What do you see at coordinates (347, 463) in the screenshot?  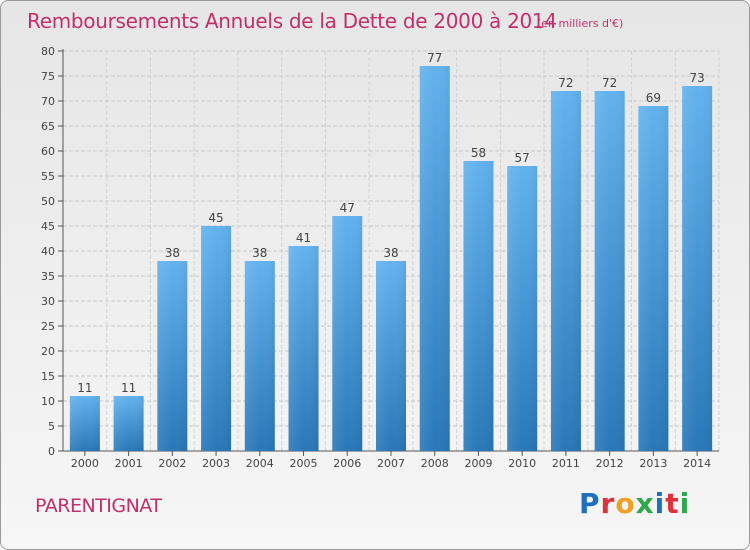 I see `x-tick-label: 2006` at bounding box center [347, 463].